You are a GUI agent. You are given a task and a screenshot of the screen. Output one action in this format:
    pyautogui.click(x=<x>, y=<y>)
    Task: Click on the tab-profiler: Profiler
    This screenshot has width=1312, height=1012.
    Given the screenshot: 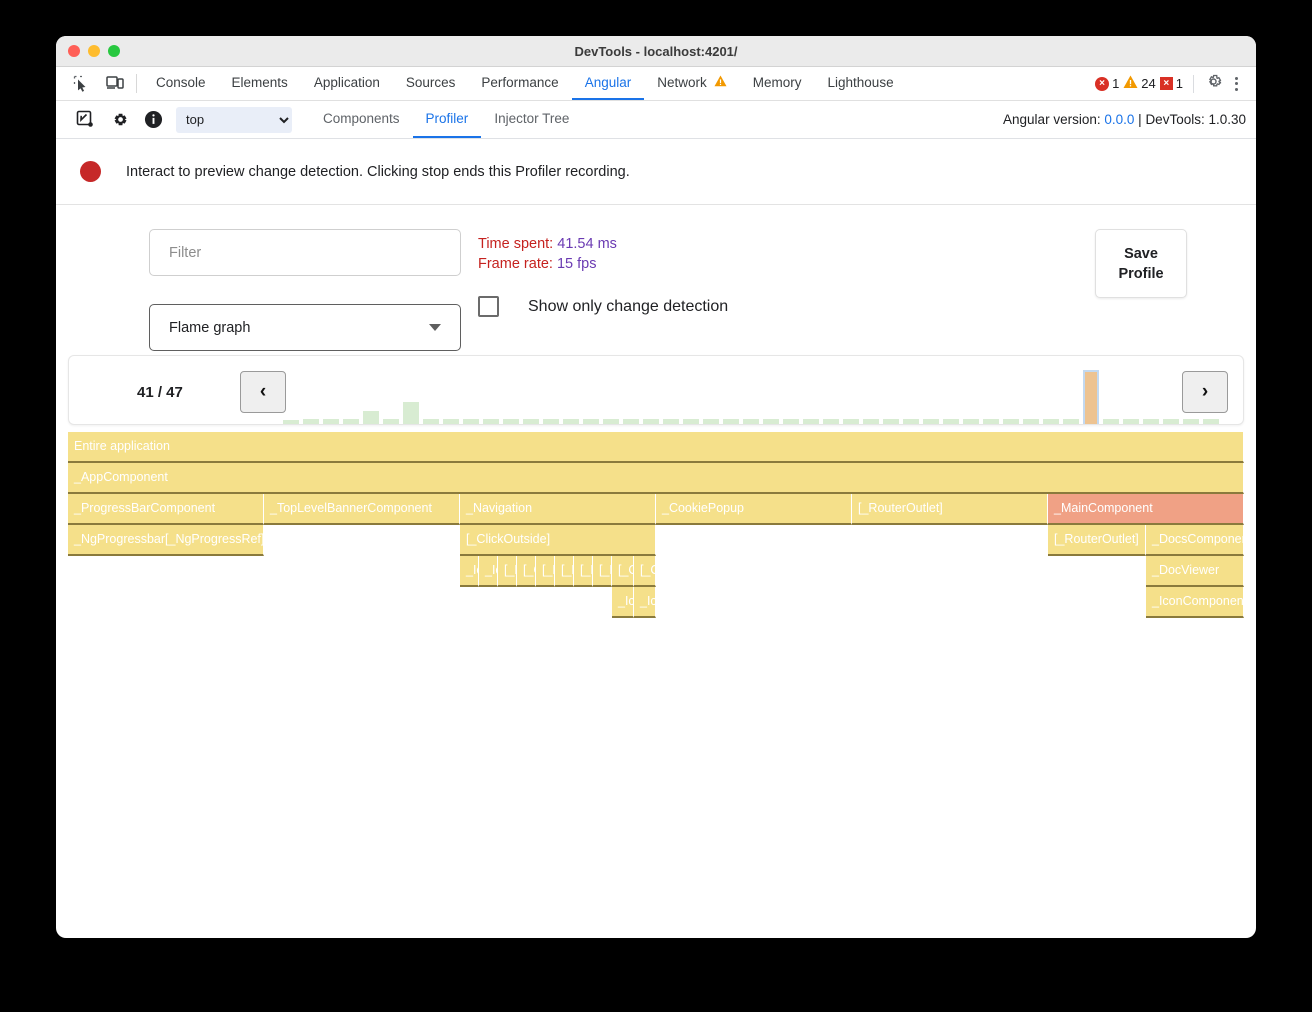 What is the action you would take?
    pyautogui.click(x=447, y=119)
    